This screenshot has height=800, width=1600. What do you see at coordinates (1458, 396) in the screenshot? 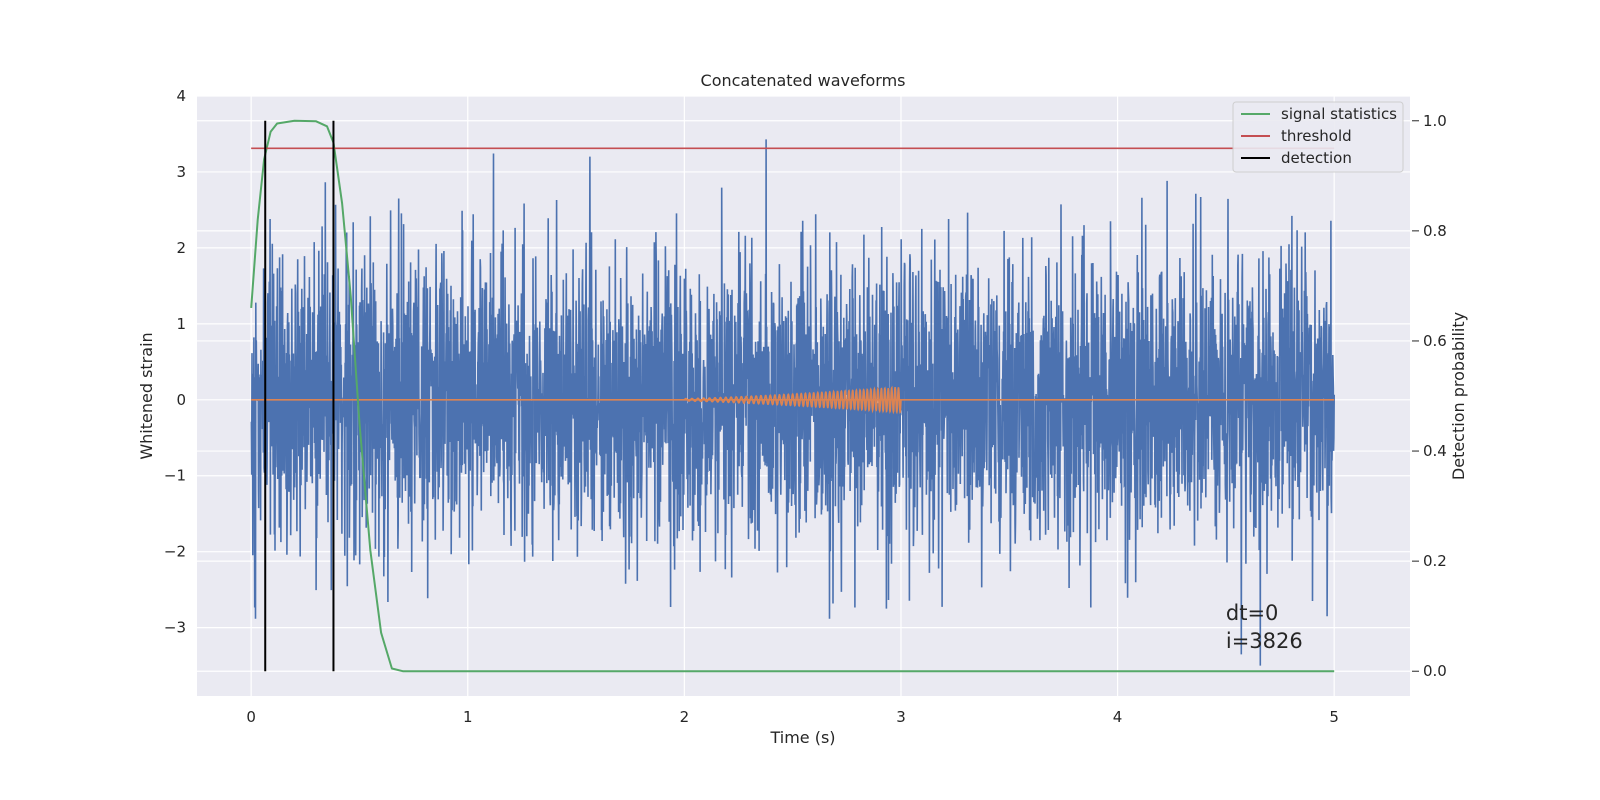
I see `y2-axis-label: Detection probability` at bounding box center [1458, 396].